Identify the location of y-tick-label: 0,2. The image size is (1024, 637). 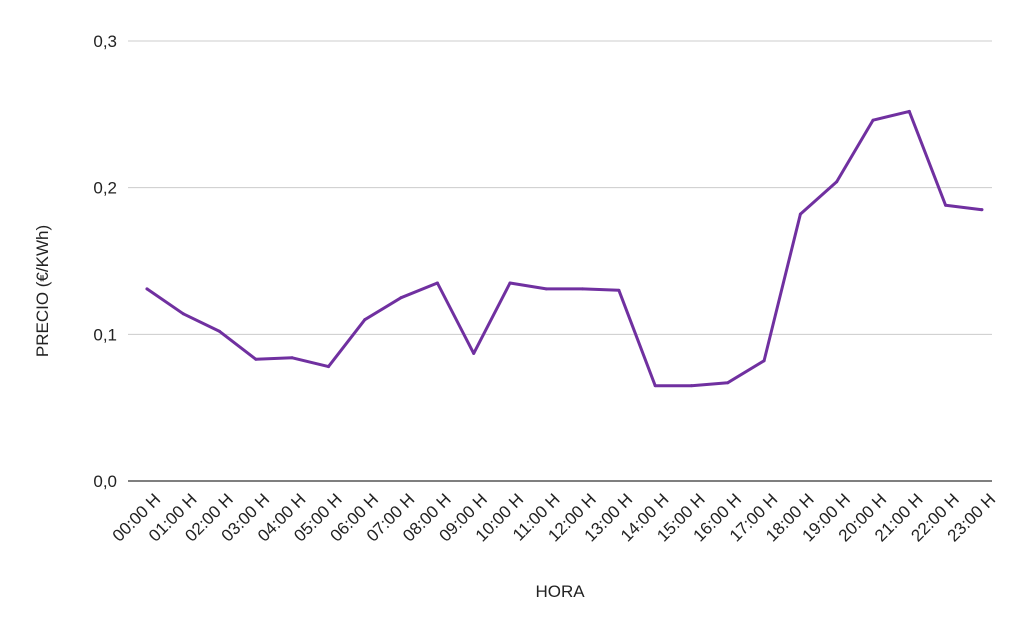
(105, 188).